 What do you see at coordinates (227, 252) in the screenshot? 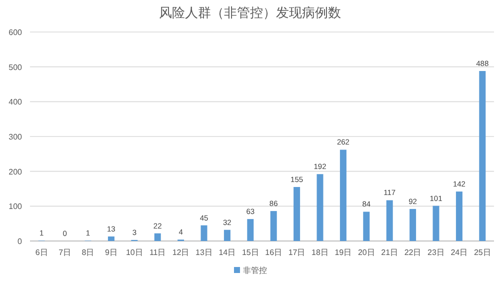
I see `x-tick-label: 14日` at bounding box center [227, 252].